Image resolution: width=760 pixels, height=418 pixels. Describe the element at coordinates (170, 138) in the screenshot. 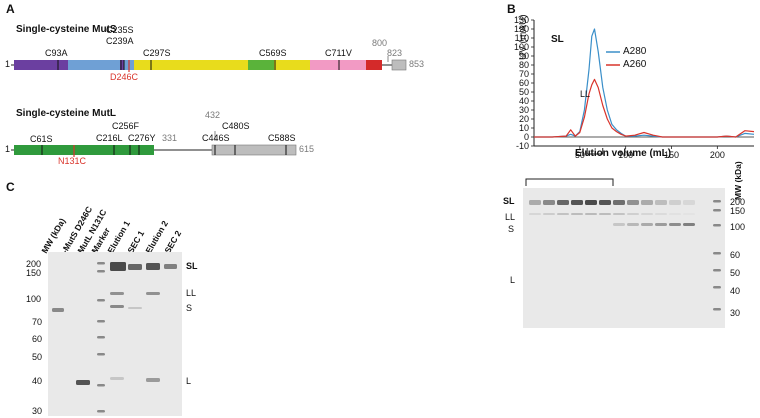

I see `mutl-residue-label: 331` at that location.